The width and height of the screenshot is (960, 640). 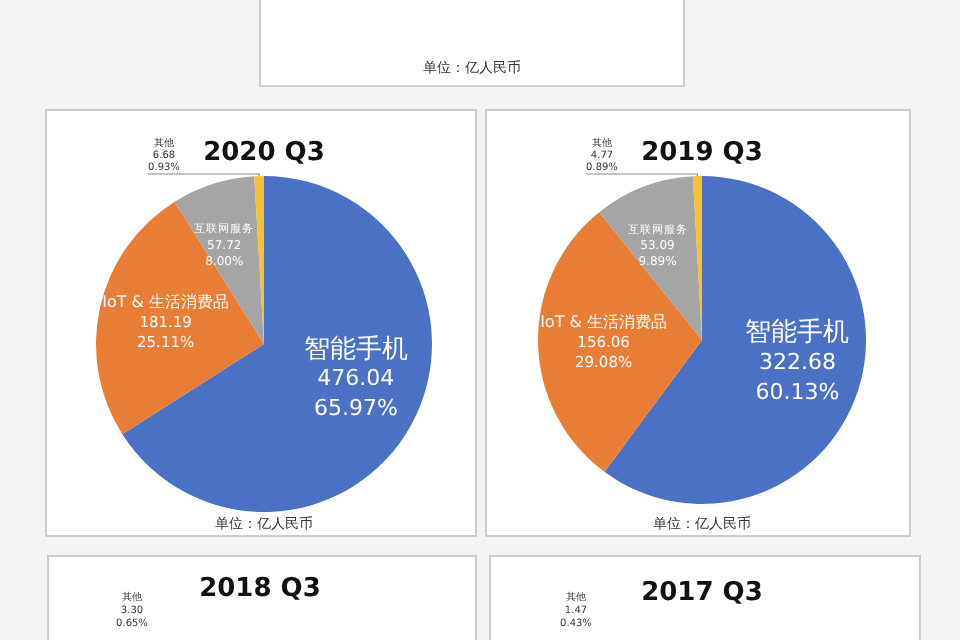 What do you see at coordinates (797, 376) in the screenshot?
I see `data-label: 322.68 60.13%` at bounding box center [797, 376].